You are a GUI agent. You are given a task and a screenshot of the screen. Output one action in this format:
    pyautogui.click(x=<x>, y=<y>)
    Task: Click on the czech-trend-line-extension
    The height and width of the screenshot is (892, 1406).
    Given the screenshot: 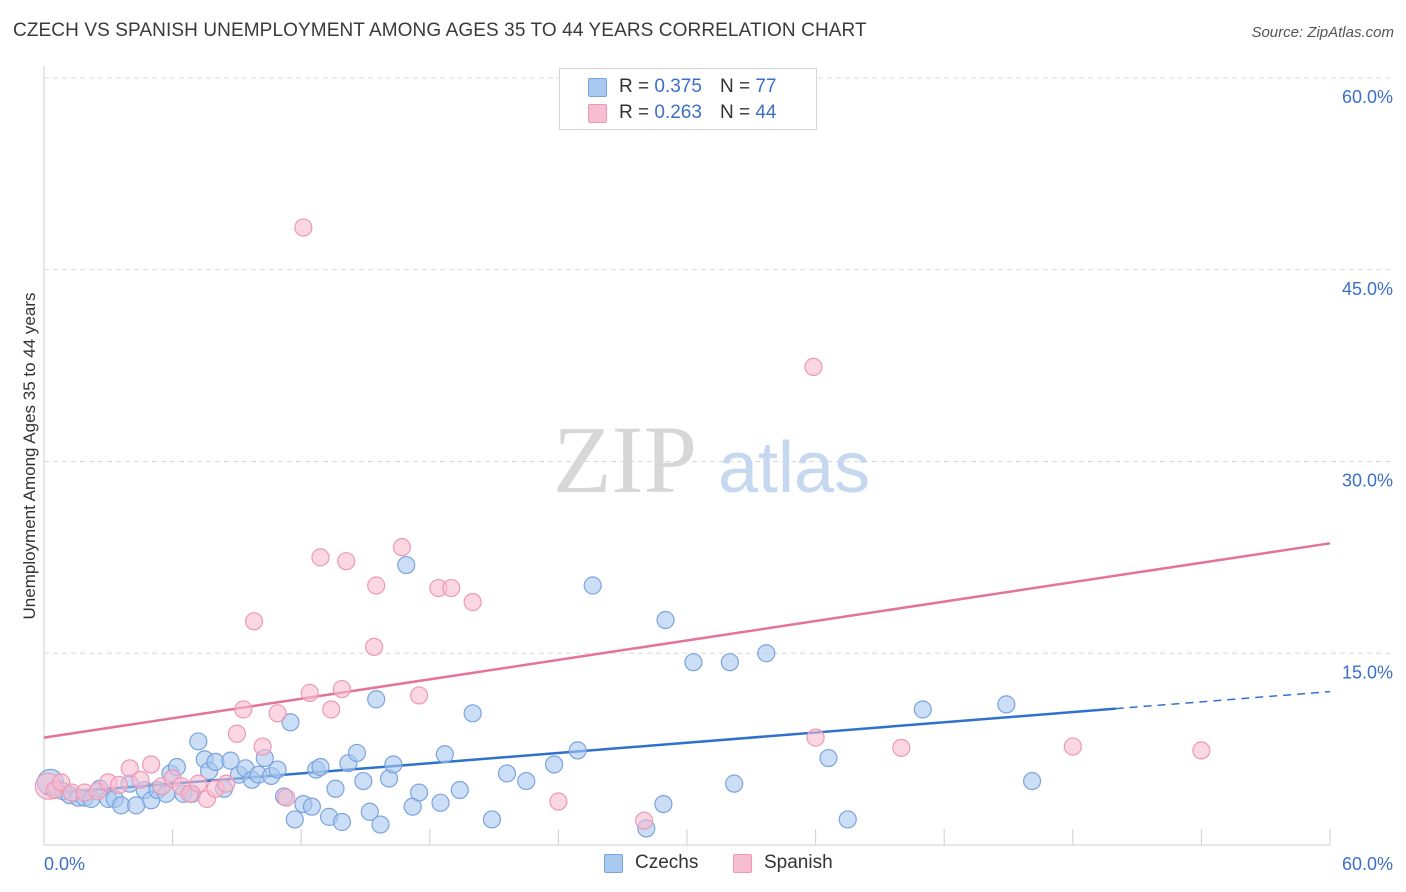 What is the action you would take?
    pyautogui.click(x=1223, y=700)
    